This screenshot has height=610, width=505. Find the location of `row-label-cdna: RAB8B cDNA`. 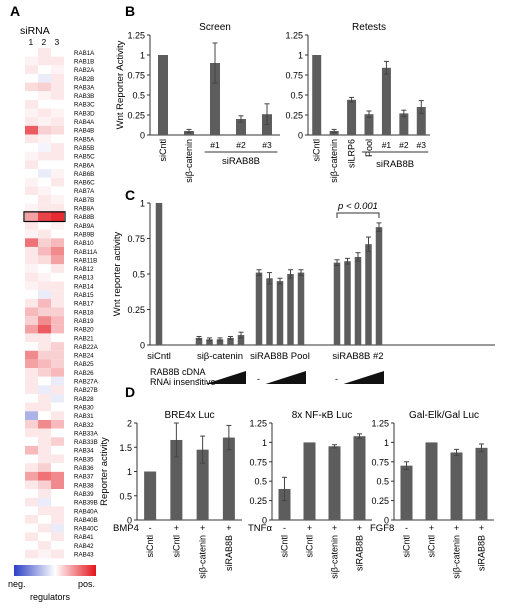

row-label-cdna: RAB8B cDNA is located at coordinates (178, 372).